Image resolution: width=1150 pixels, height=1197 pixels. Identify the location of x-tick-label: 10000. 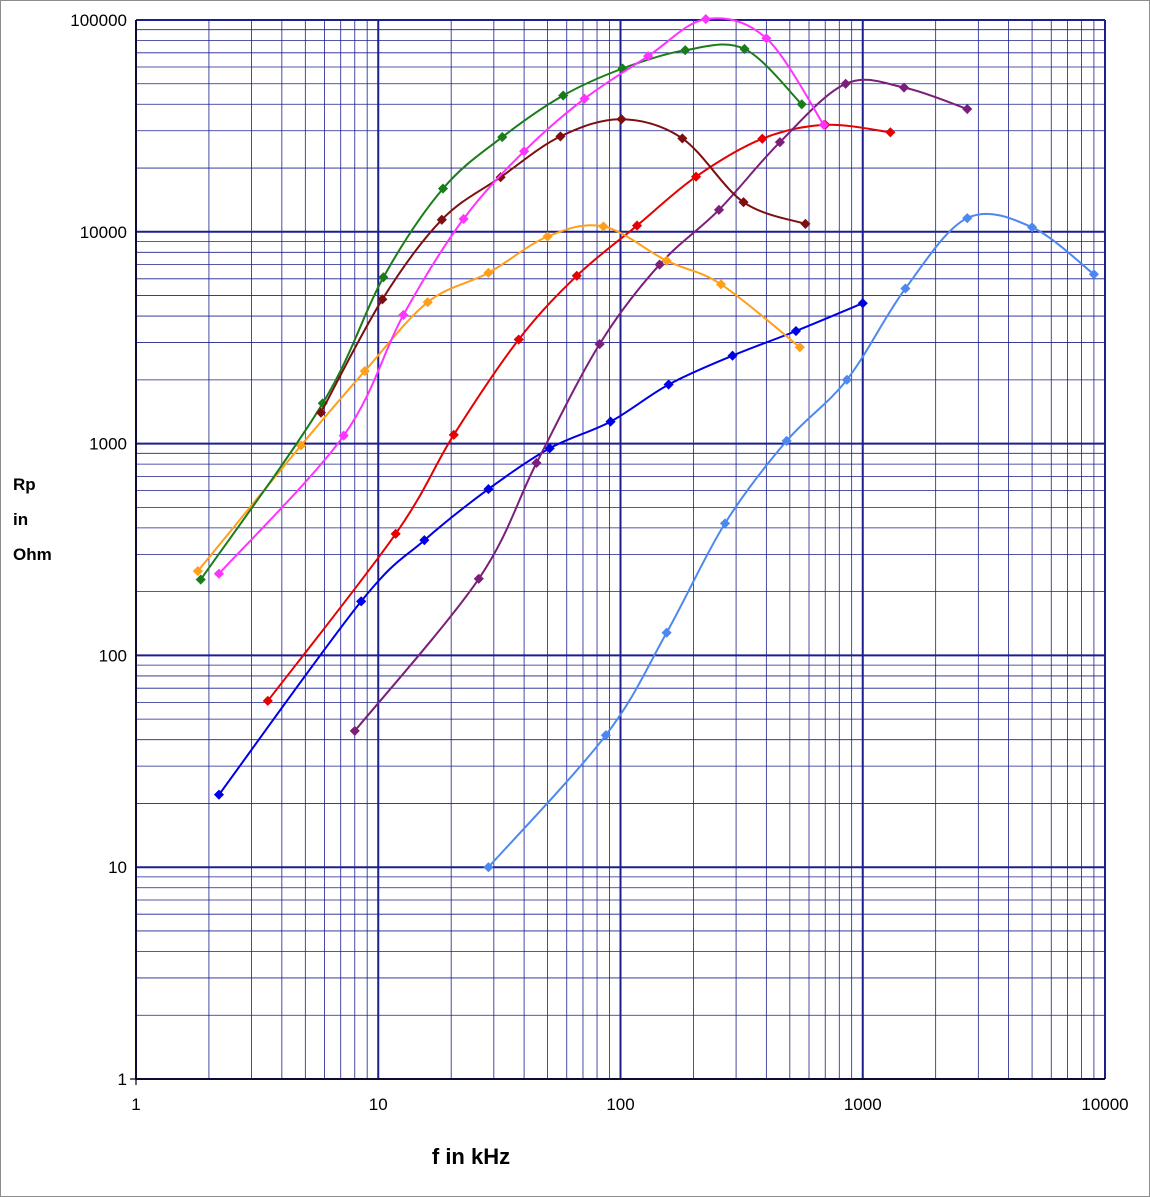
(1104, 1104).